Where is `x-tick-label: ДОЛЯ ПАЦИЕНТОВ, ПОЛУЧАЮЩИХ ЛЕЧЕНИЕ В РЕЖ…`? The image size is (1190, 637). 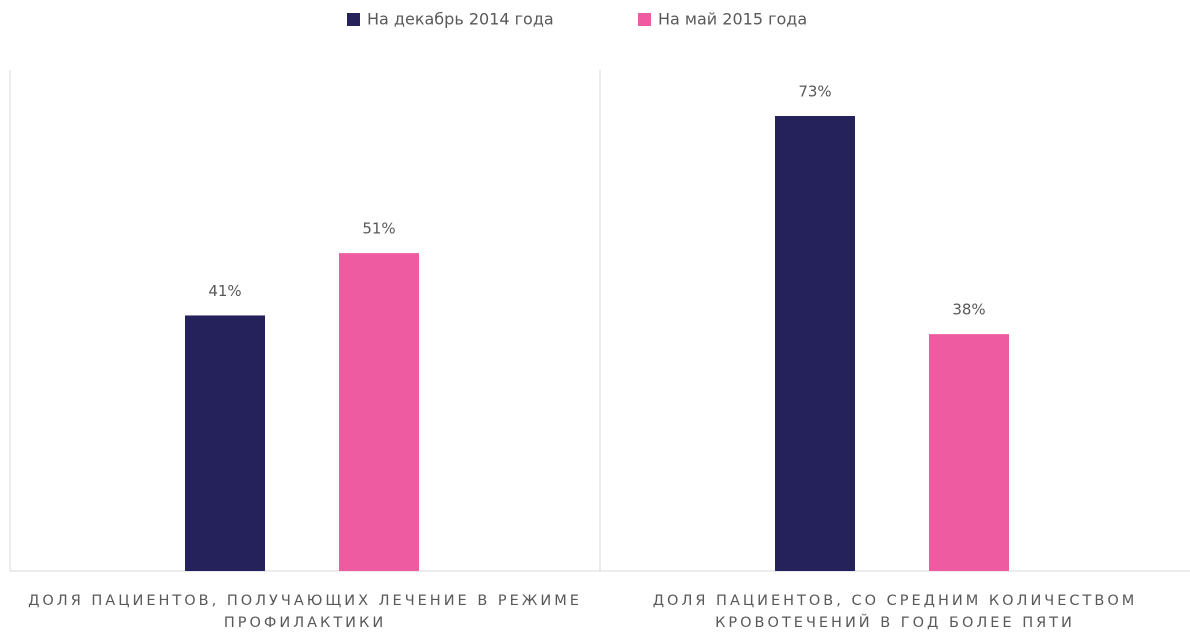
x-tick-label: ДОЛЯ ПАЦИЕНТОВ, ПОЛУЧАЮЩИХ ЛЕЧЕНИЕ В РЕЖ… is located at coordinates (305, 612).